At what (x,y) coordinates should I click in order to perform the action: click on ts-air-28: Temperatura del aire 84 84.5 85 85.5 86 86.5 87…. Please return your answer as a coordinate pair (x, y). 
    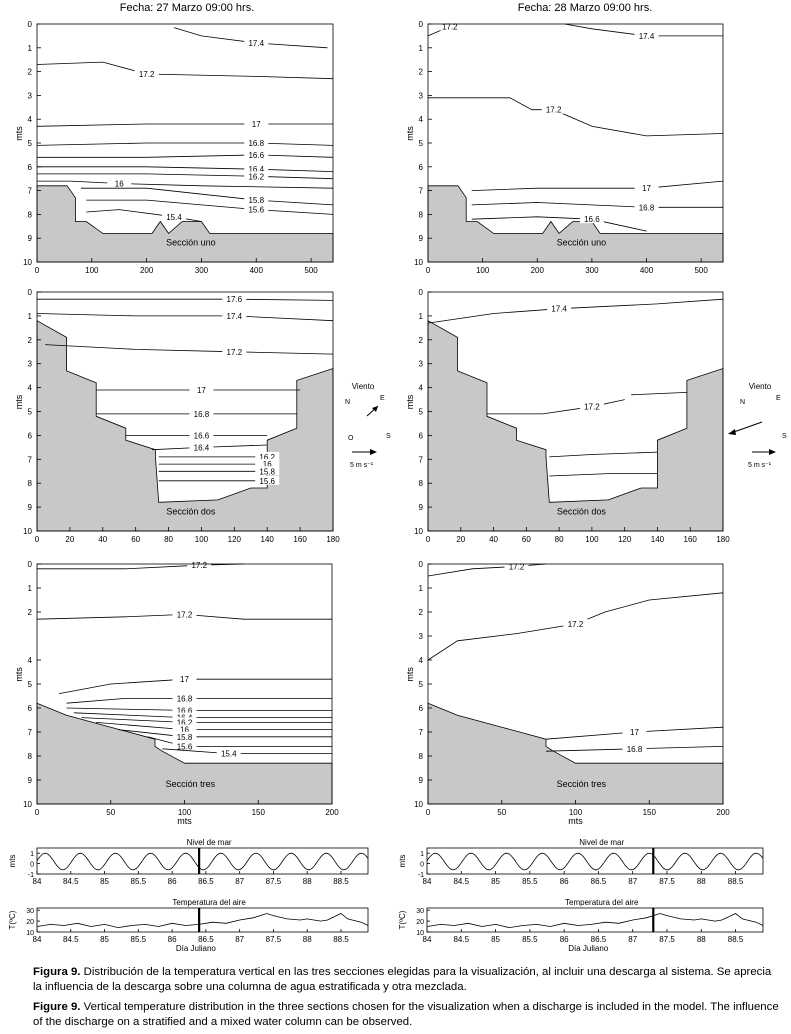
    Looking at the image, I should click on (581, 925).